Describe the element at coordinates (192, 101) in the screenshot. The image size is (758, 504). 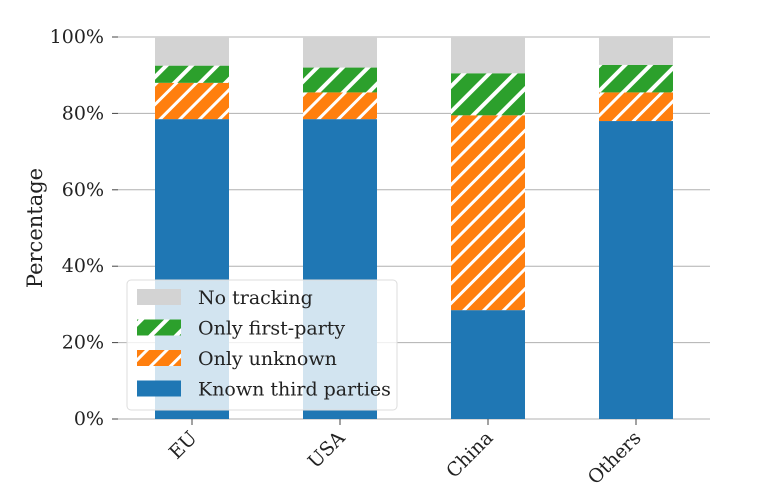
I see `bar-eu-only-unknown` at that location.